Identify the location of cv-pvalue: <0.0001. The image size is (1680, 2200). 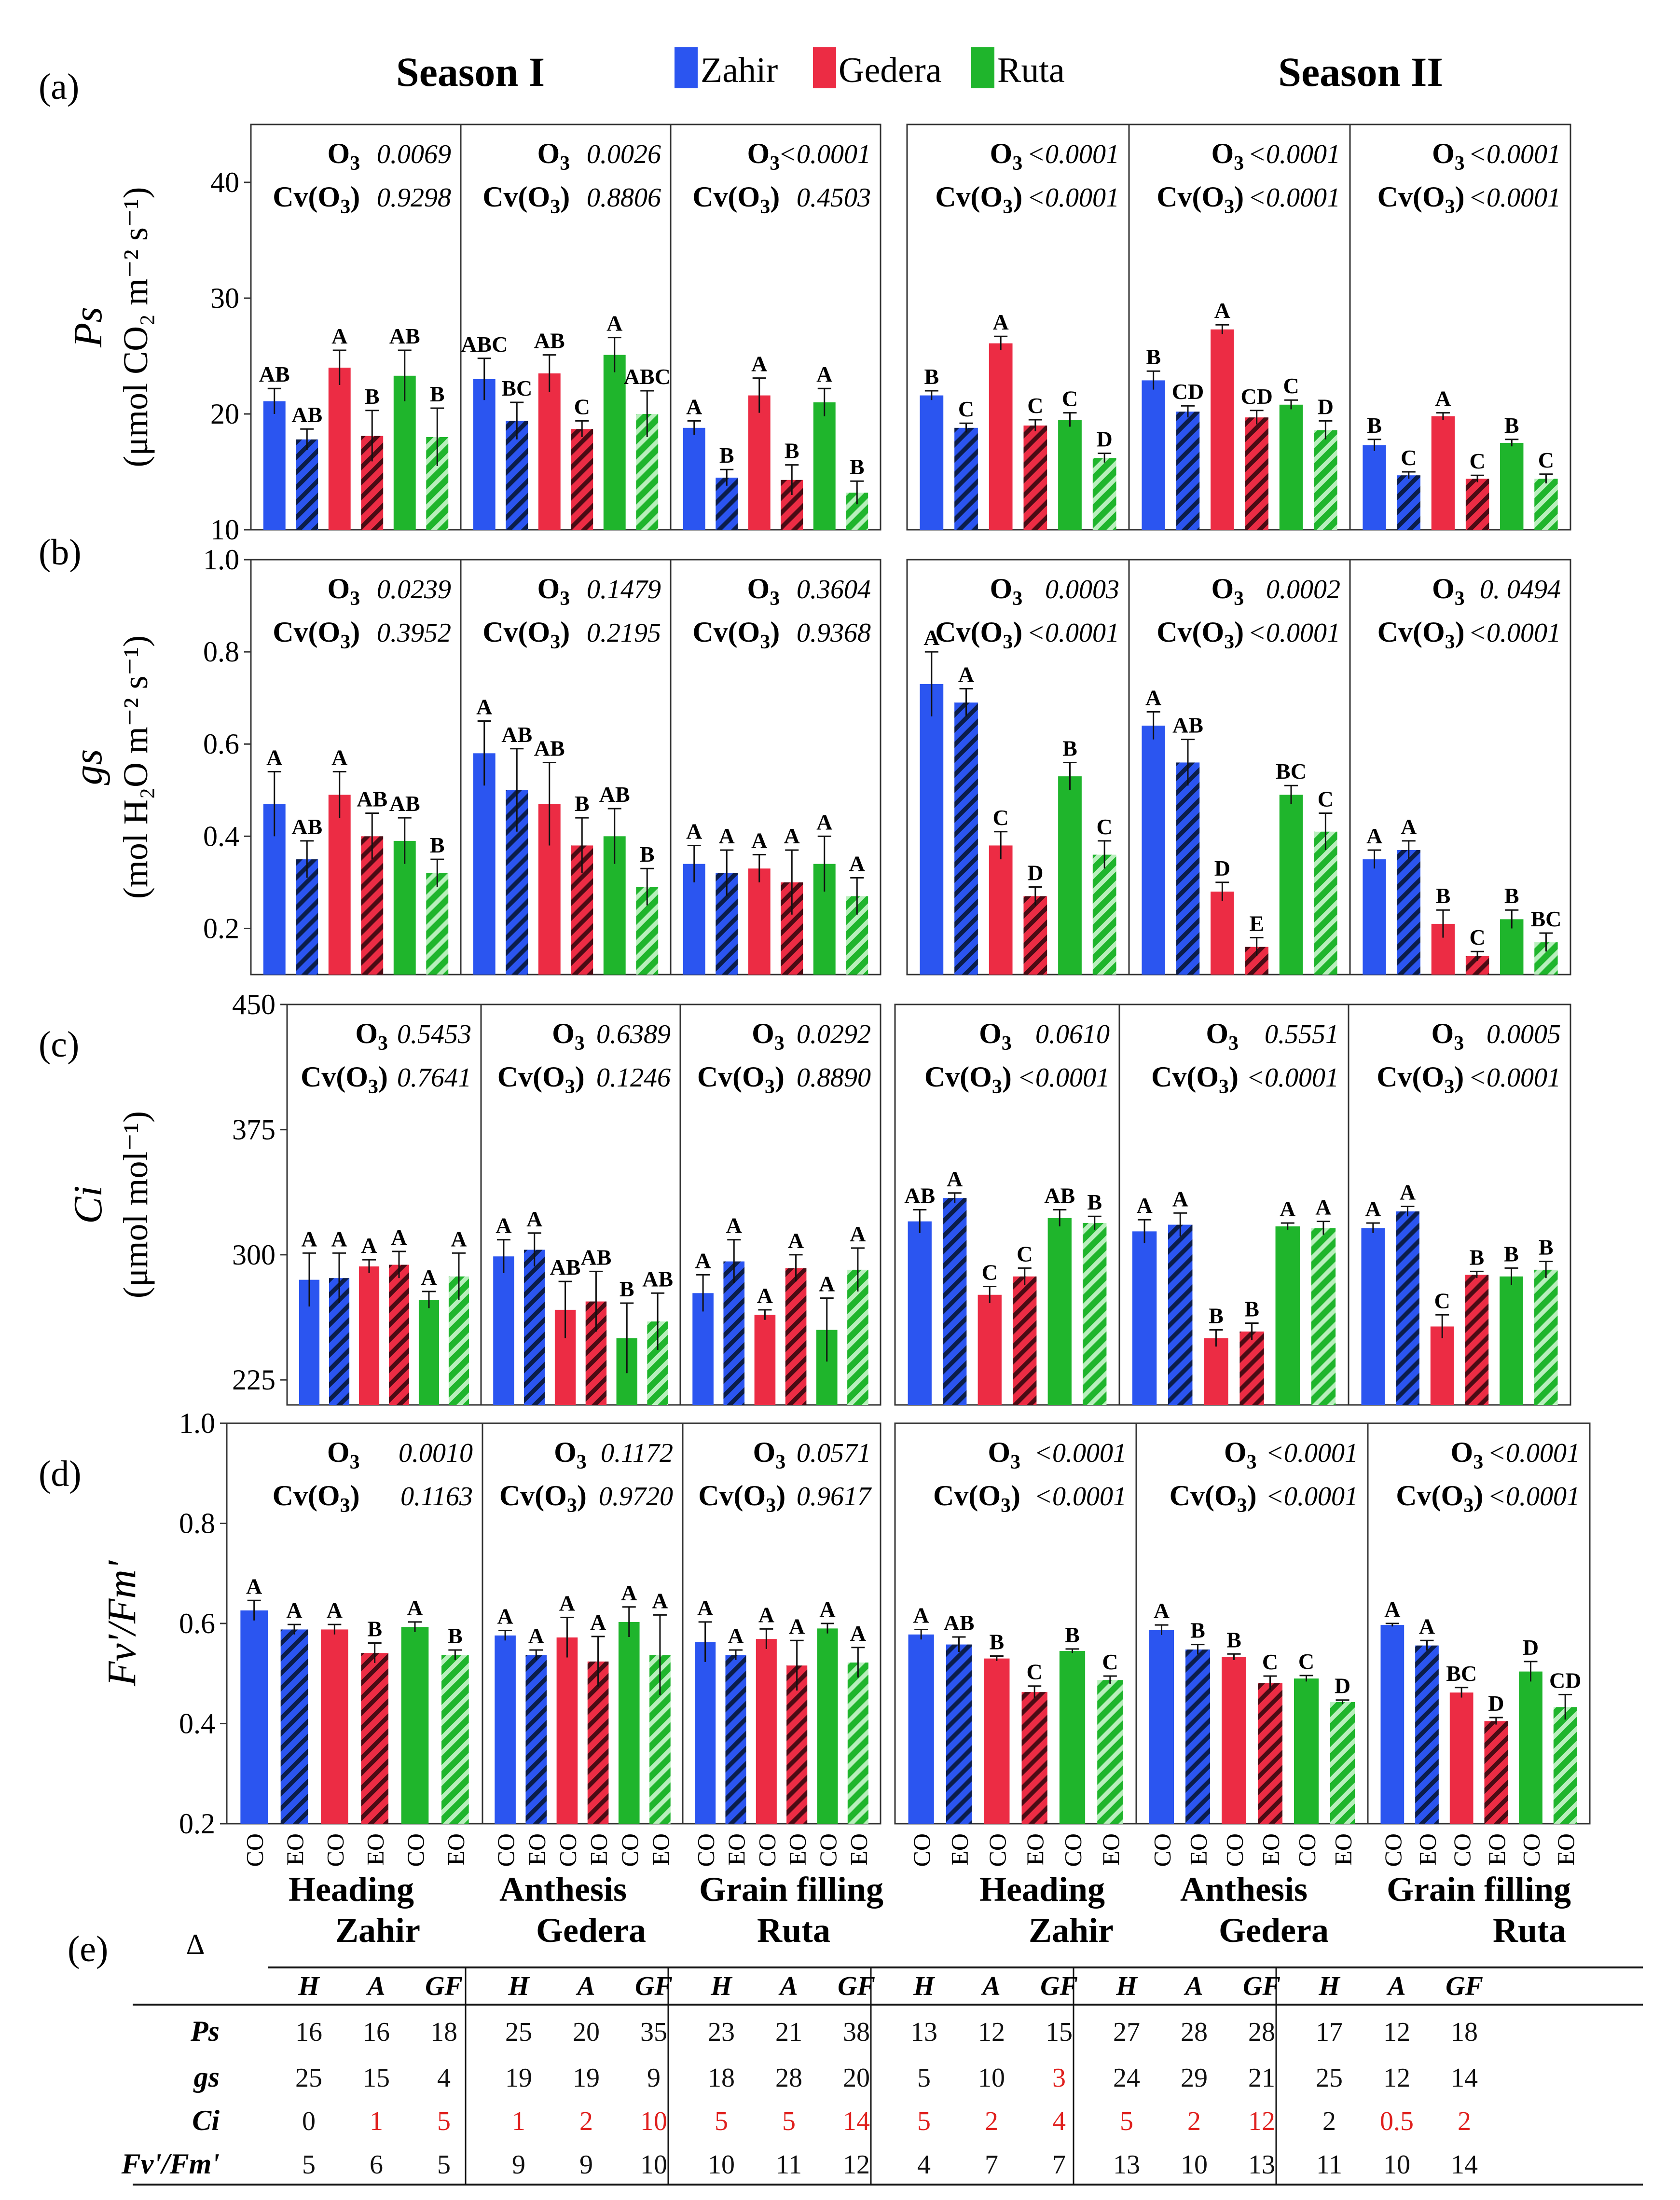
(1294, 198).